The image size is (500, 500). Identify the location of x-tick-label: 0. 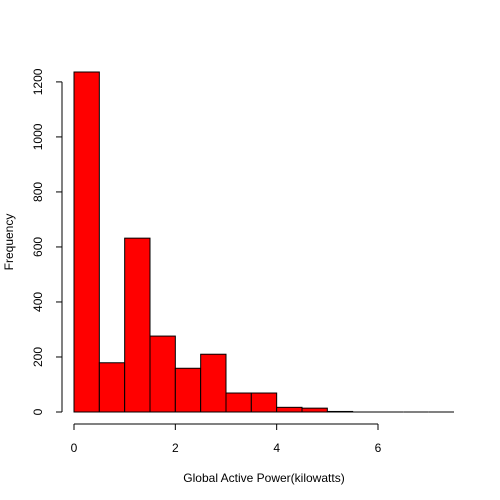
(74, 448).